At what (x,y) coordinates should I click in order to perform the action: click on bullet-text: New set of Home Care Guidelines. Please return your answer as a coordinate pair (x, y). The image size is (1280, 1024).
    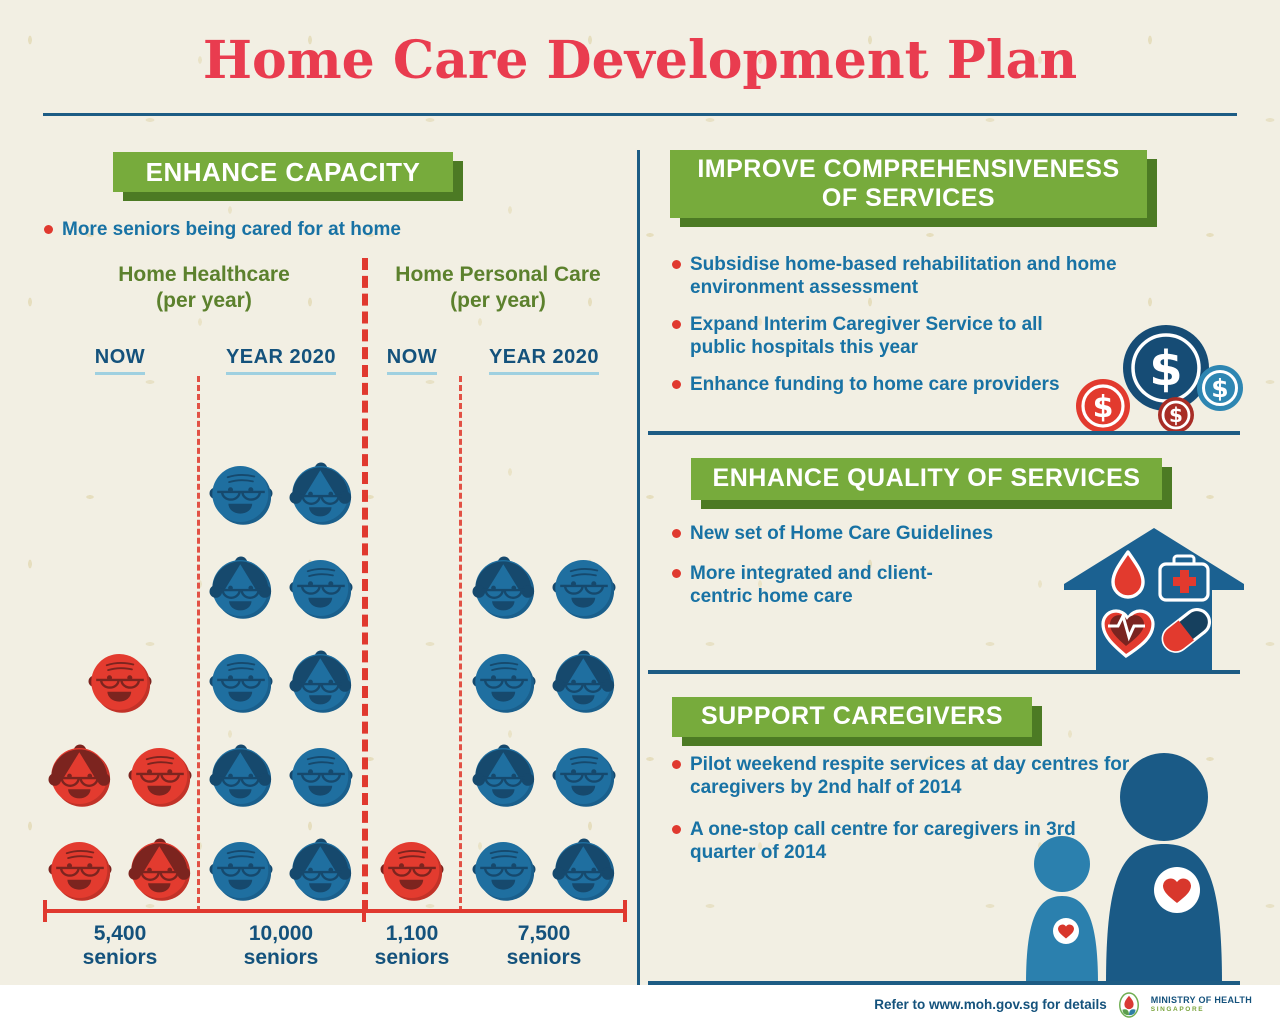
    Looking at the image, I should click on (842, 533).